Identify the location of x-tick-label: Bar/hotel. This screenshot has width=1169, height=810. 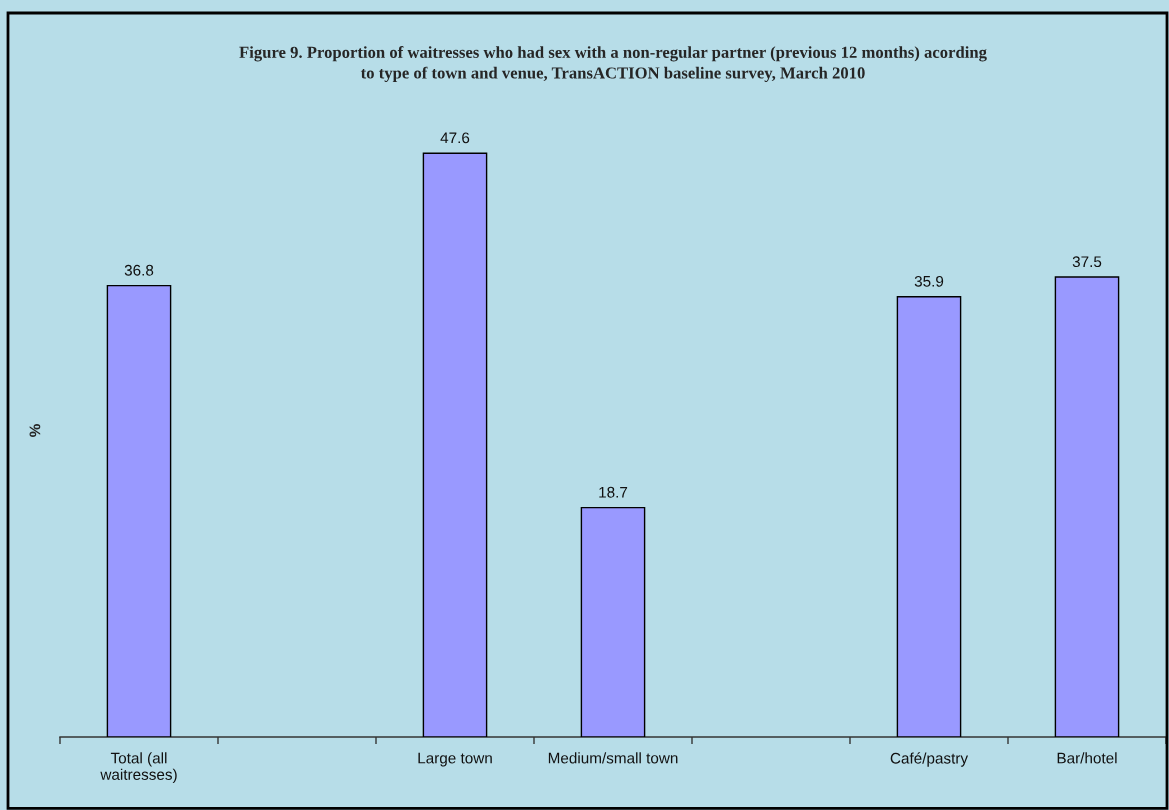
(1087, 758).